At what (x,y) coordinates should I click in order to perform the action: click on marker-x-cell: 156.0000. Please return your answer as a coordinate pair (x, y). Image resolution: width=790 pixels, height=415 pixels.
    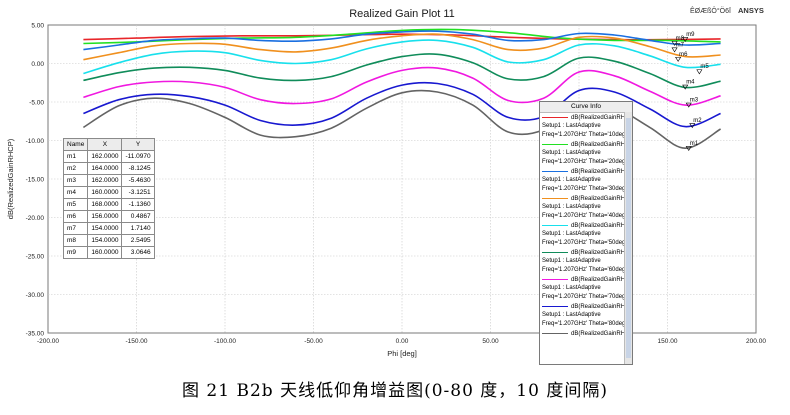
    Looking at the image, I should click on (105, 216).